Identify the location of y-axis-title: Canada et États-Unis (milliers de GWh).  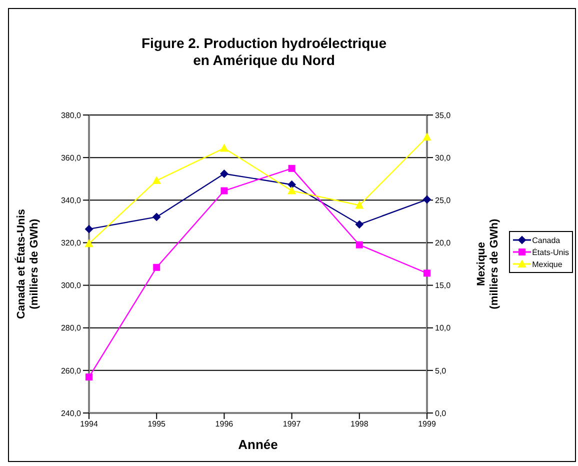
(27, 264).